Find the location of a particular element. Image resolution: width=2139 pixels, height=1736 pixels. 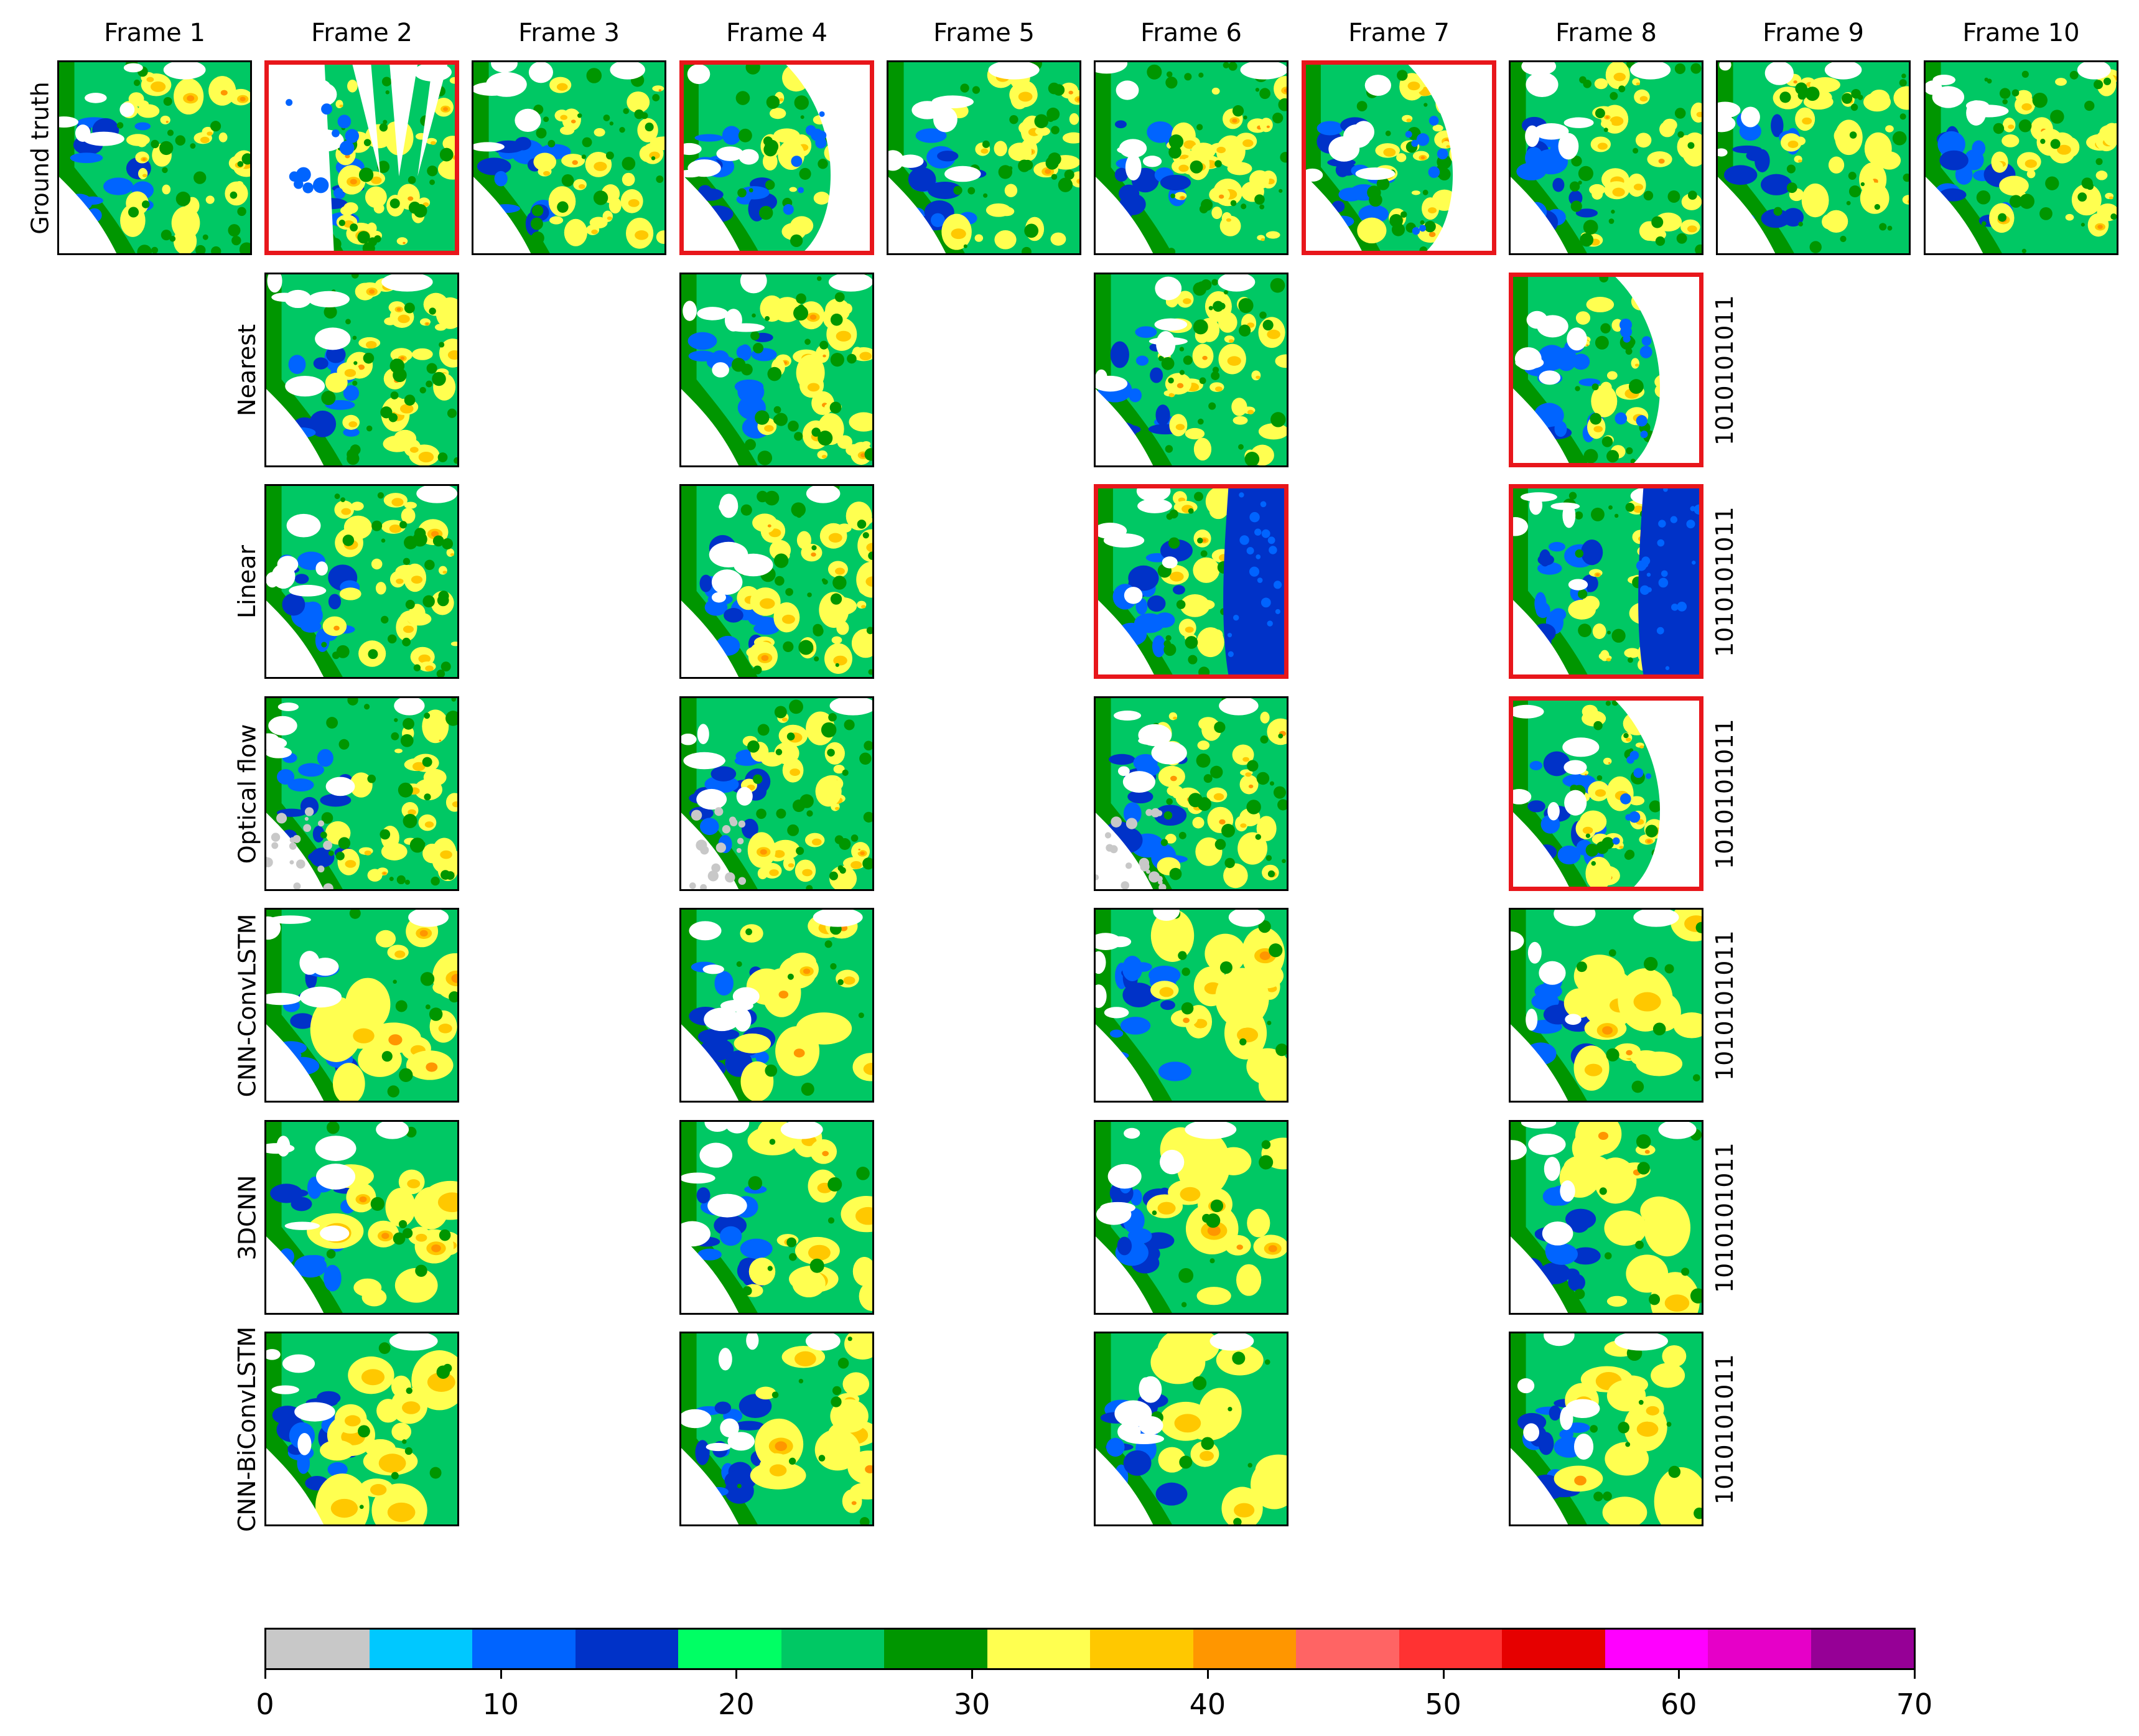

frame-title: Frame 9 is located at coordinates (1814, 33).